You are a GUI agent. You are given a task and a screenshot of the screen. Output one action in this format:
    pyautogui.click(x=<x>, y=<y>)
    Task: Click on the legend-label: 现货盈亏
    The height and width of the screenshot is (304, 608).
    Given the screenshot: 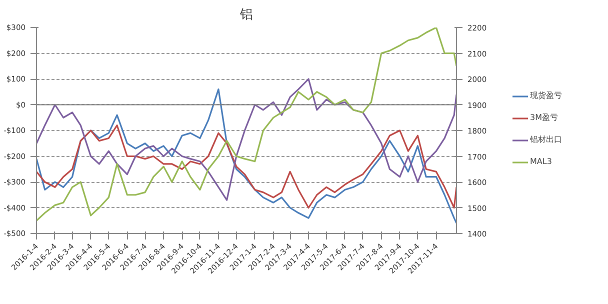 What is the action you would take?
    pyautogui.click(x=546, y=95)
    